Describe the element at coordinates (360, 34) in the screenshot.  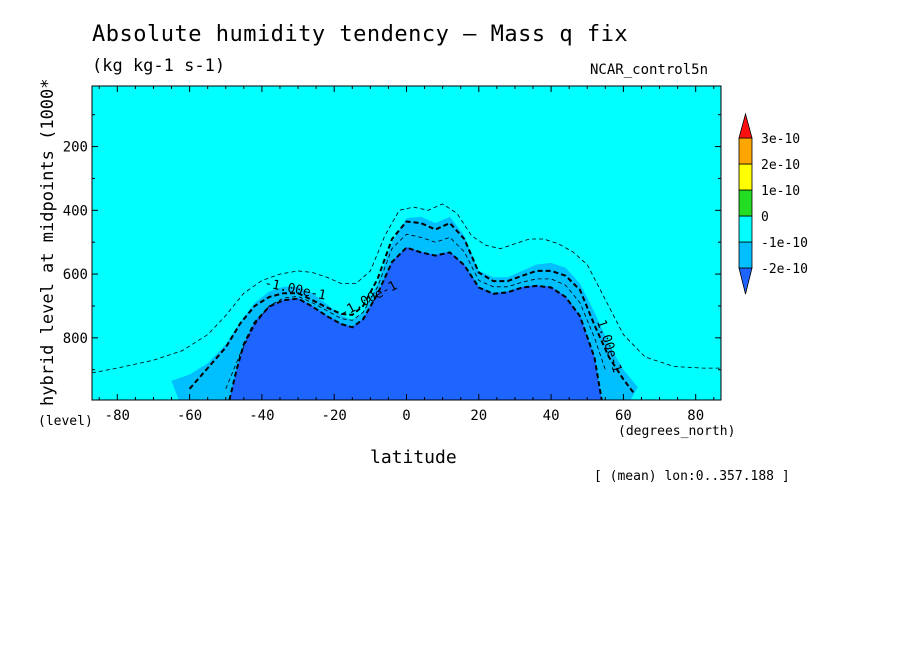
I see `chart-title: Absolute humidity tendency — Mass q fix` at that location.